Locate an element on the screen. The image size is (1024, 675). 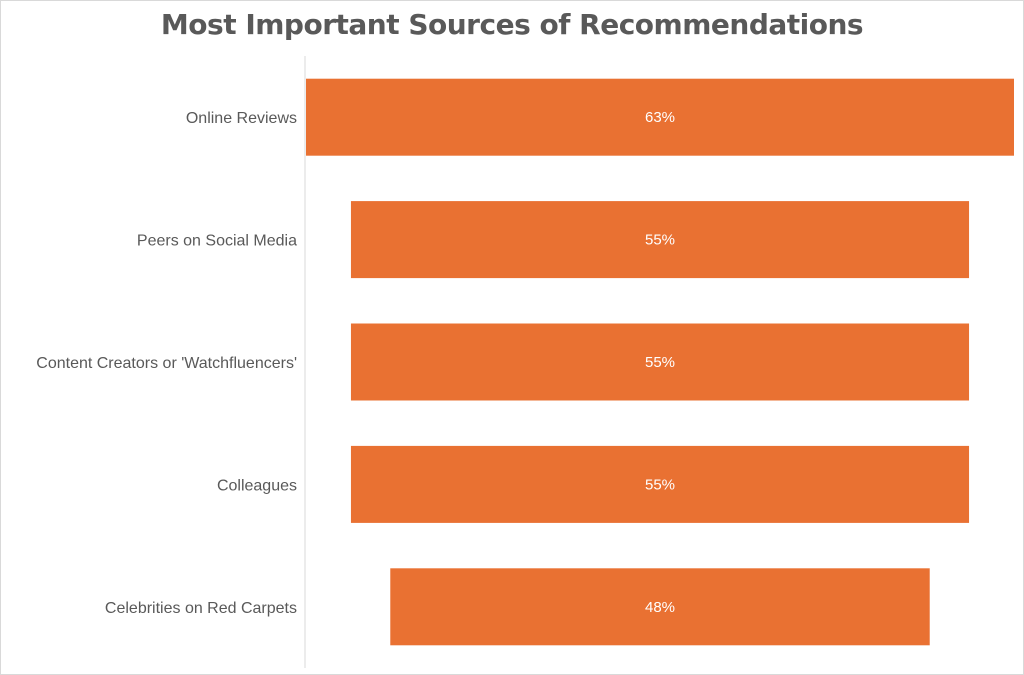
data-label-4: 48% is located at coordinates (660, 607).